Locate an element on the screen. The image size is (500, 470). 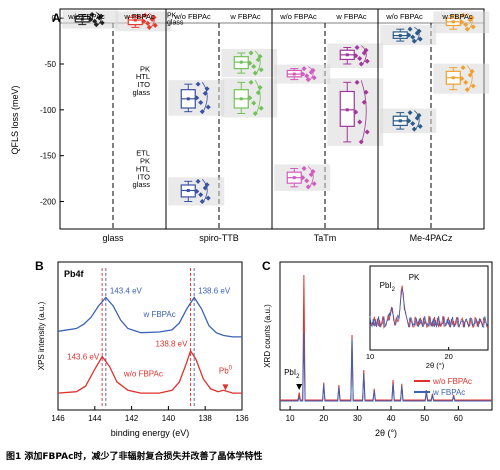
figure-caption: 图1 添加FBPAc时，减少了非辐射复合损失并改善了晶体学特性 is located at coordinates (134, 457).